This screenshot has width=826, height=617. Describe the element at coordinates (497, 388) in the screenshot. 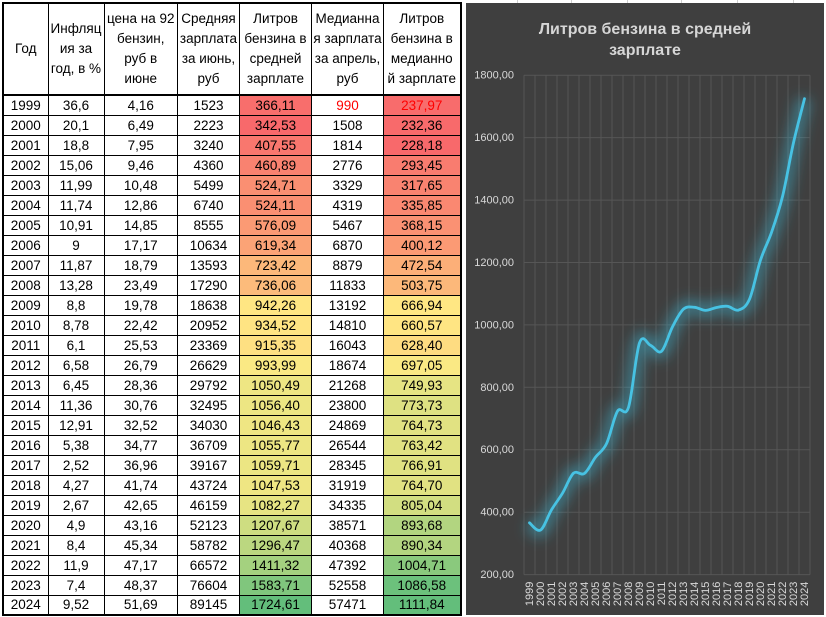

I see `svg-text: 800,00` at that location.